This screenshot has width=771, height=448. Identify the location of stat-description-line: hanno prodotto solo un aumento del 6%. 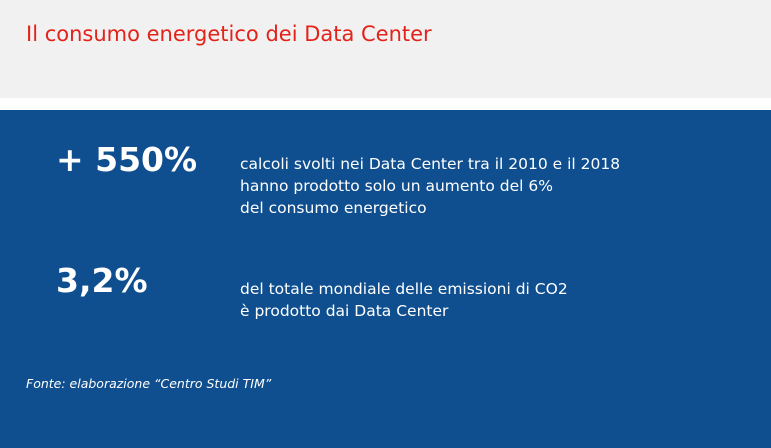
(396, 186).